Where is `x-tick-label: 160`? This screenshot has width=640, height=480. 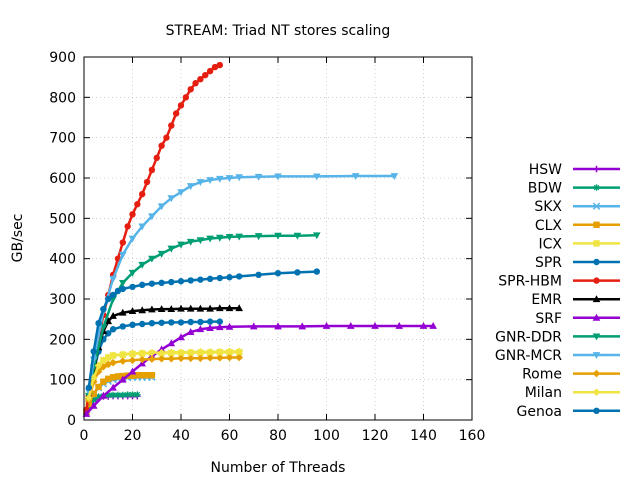 x-tick-label: 160 is located at coordinates (472, 436).